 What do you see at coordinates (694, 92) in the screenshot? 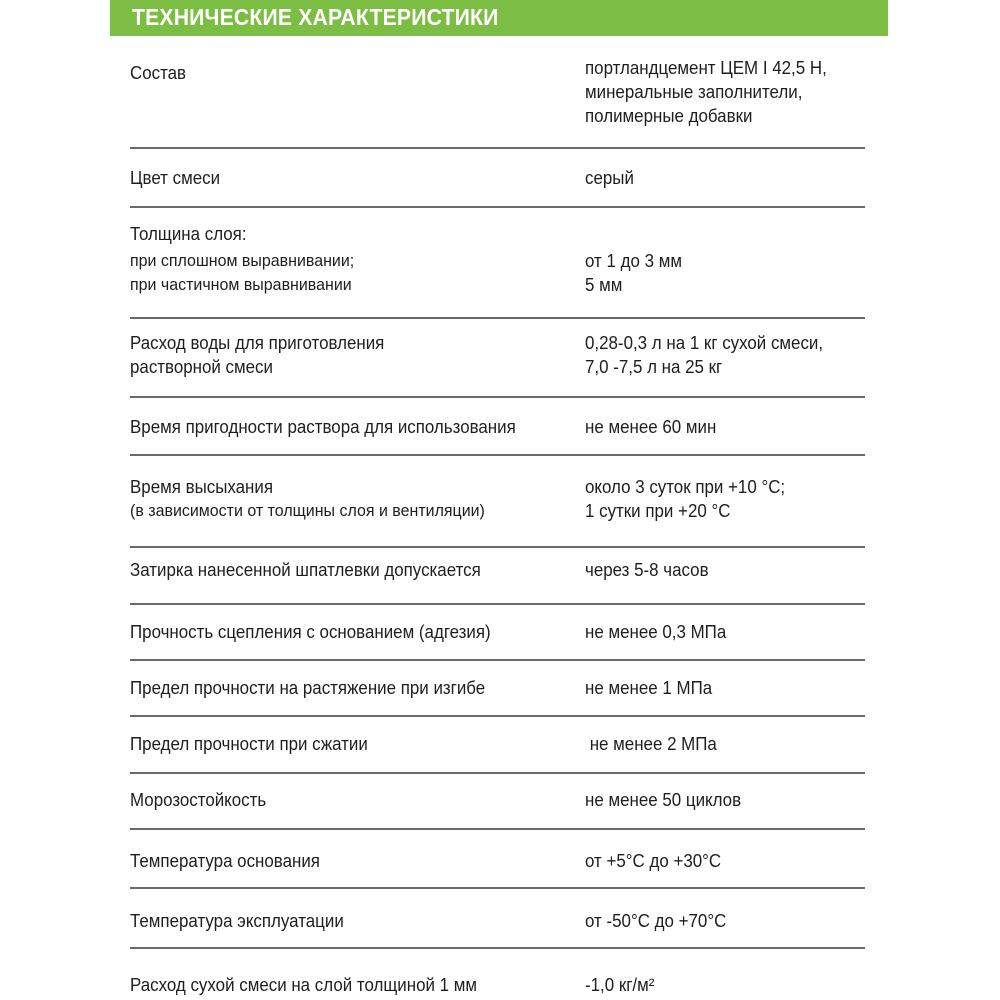
I see `spec-value-line: минеральные заполнители,` at bounding box center [694, 92].